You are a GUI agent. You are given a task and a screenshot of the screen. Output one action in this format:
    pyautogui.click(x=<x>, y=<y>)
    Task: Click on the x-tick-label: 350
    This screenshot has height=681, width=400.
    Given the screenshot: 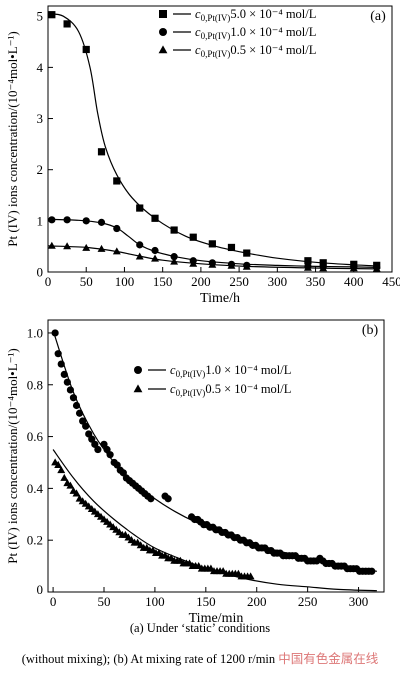 What is the action you would take?
    pyautogui.click(x=316, y=281)
    